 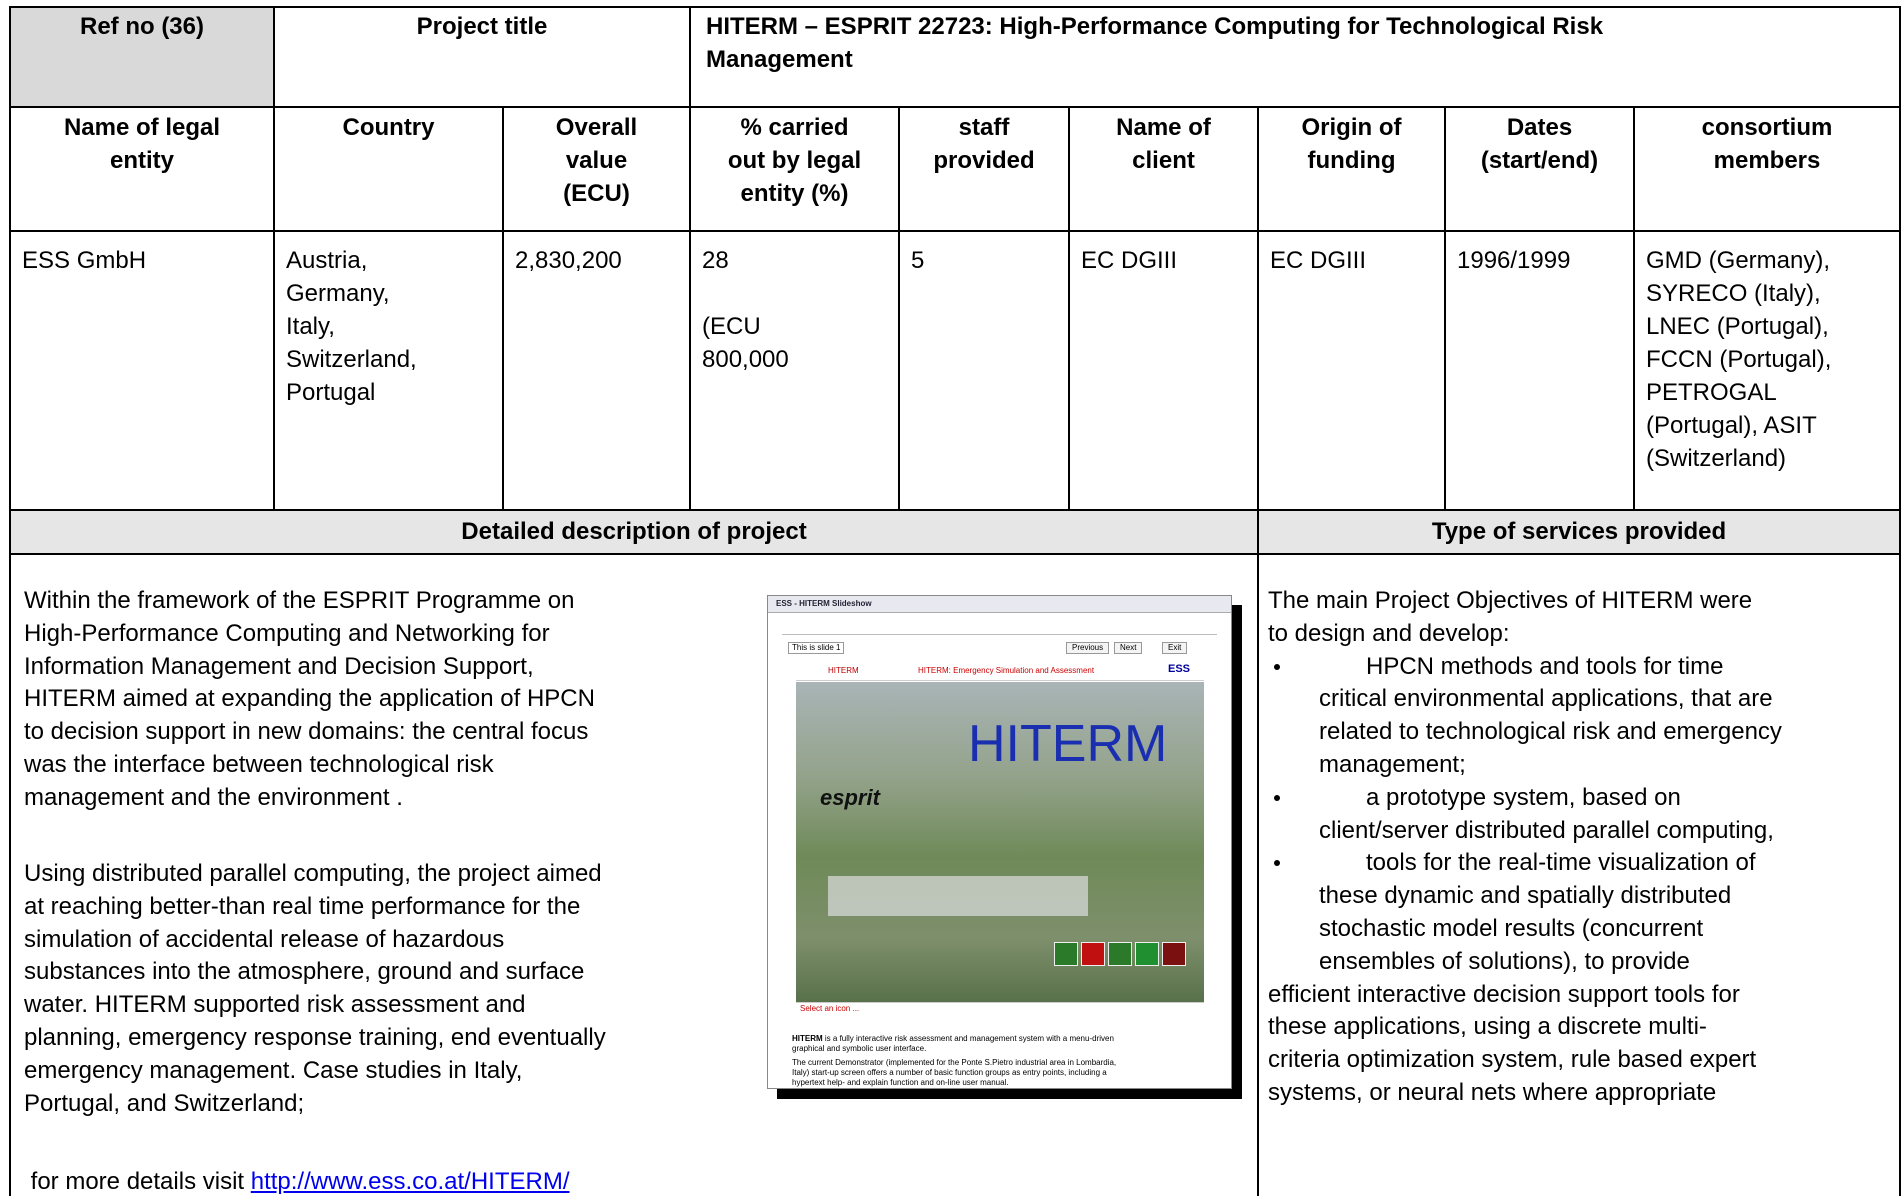 What do you see at coordinates (1737, 326) in the screenshot?
I see `cell-text: LNEC (Portugal),` at bounding box center [1737, 326].